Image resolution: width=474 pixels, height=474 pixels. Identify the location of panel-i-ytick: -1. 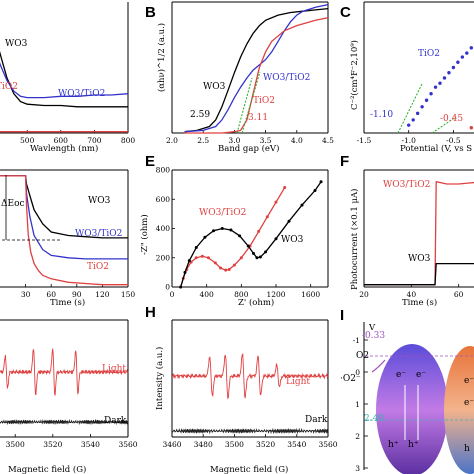
(356, 340).